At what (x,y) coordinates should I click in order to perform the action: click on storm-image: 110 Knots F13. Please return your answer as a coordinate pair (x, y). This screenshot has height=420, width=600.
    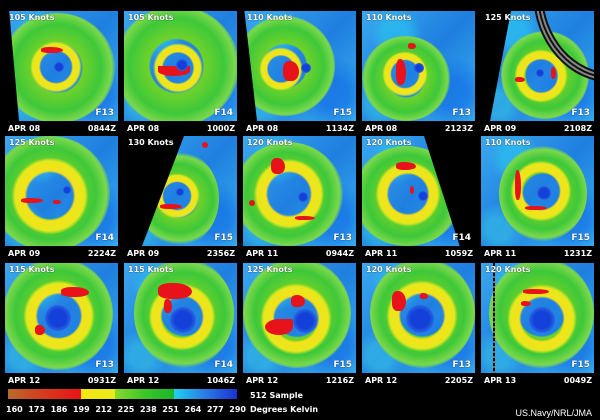
    Looking at the image, I should click on (418, 66).